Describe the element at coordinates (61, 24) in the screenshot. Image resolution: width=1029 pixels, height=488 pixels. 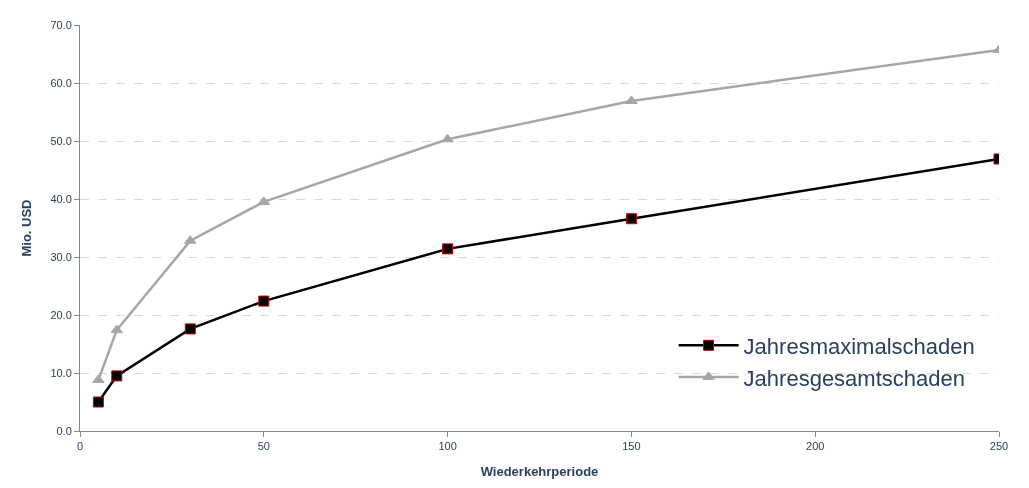
I see `y-tick-label: 70.0` at that location.